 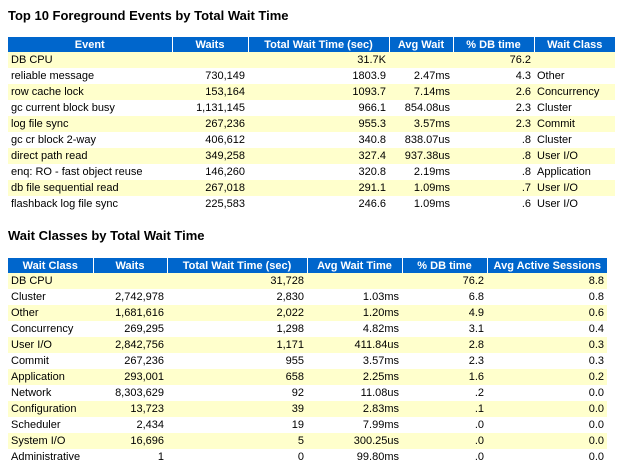 What do you see at coordinates (130, 361) in the screenshot?
I see `table-cell: 267,236` at bounding box center [130, 361].